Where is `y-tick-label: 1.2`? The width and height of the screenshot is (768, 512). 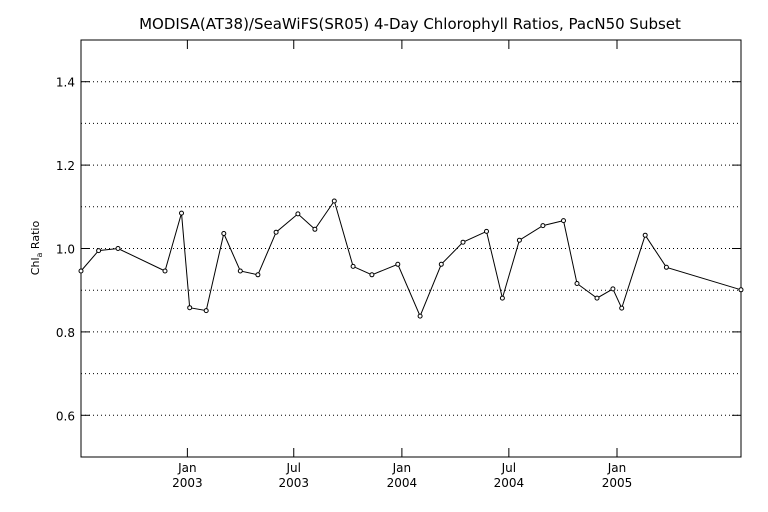 y-tick-label: 1.2 is located at coordinates (65, 166).